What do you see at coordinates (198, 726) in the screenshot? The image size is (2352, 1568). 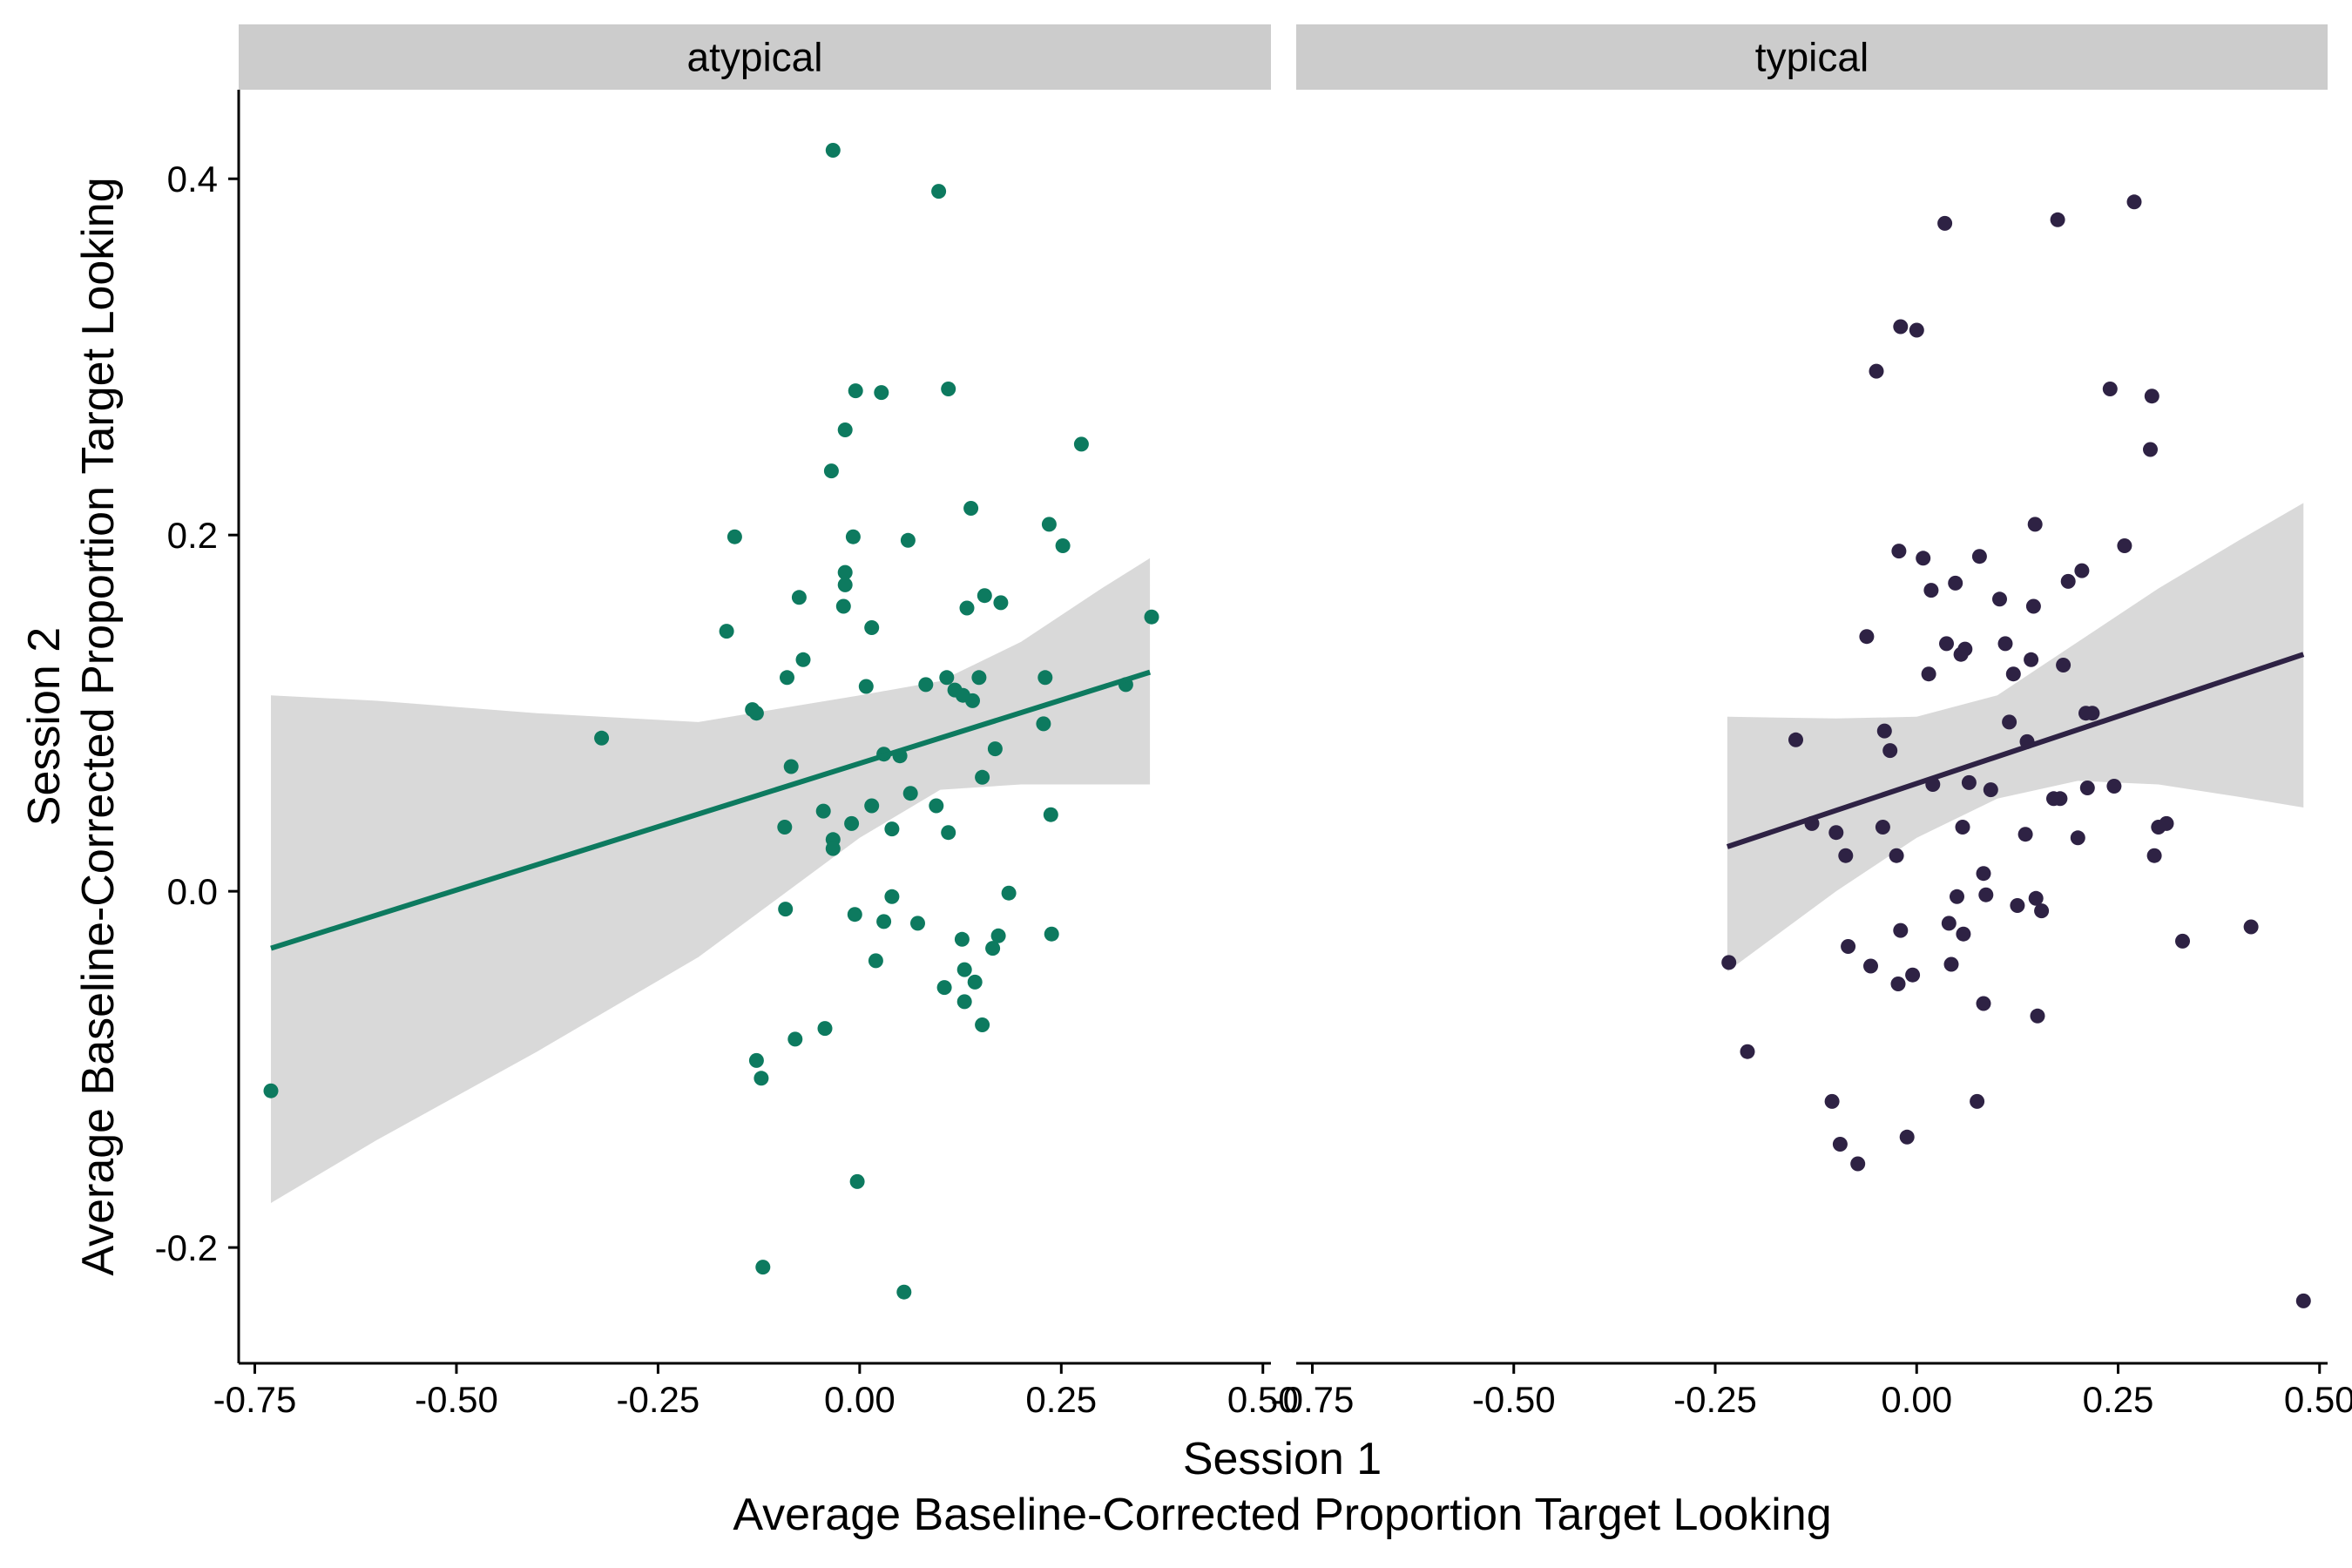 I see `y-axis: -0.2 0.0 0.2 0.4` at bounding box center [198, 726].